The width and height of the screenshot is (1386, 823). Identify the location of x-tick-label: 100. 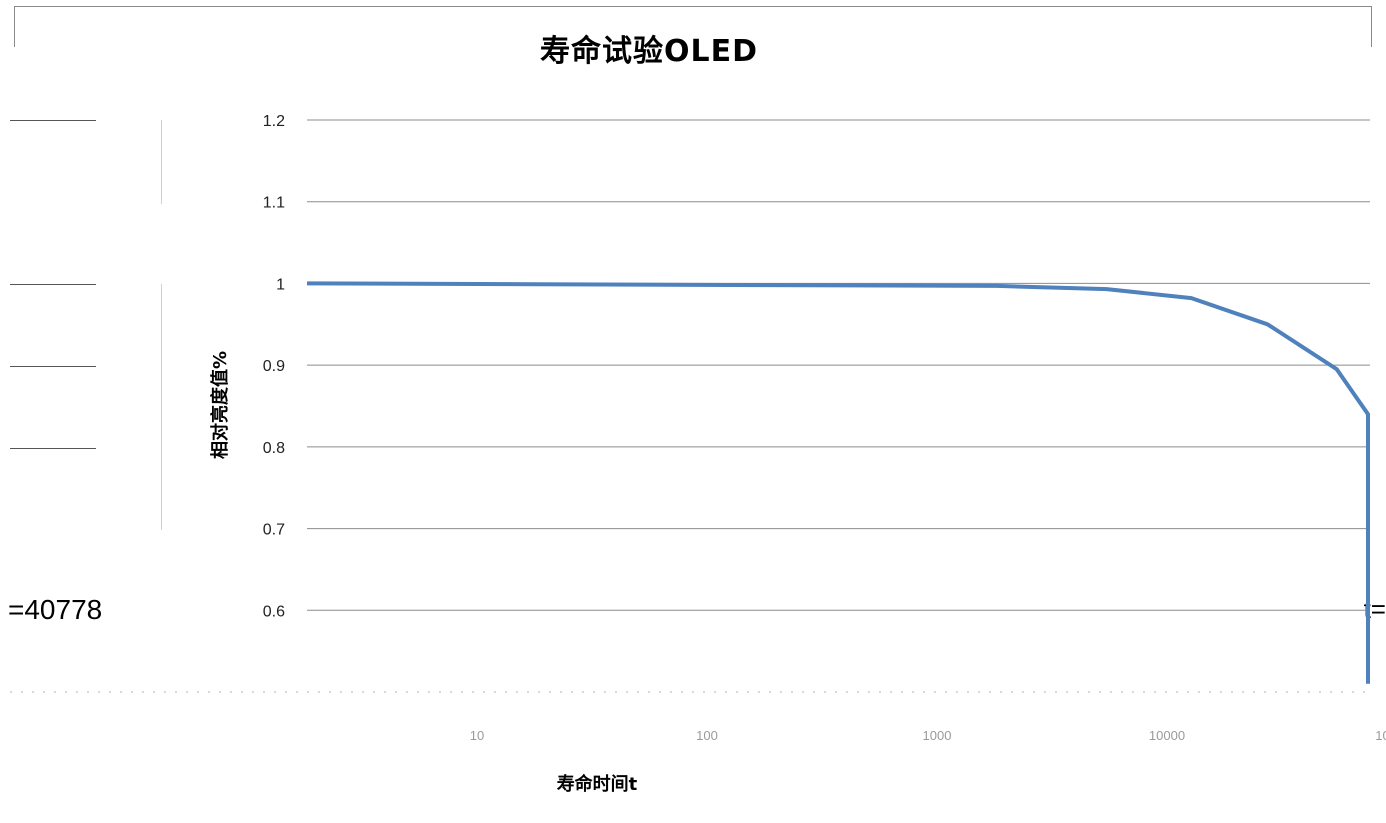
(707, 735).